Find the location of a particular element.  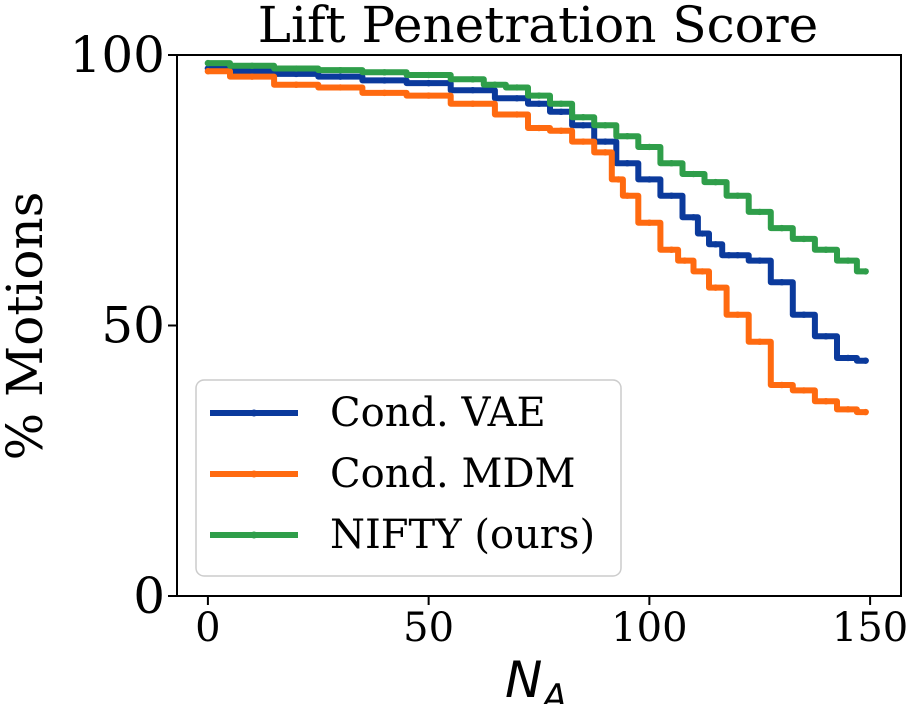

y-axis-ticks: 0 50 100 is located at coordinates (123, 325).